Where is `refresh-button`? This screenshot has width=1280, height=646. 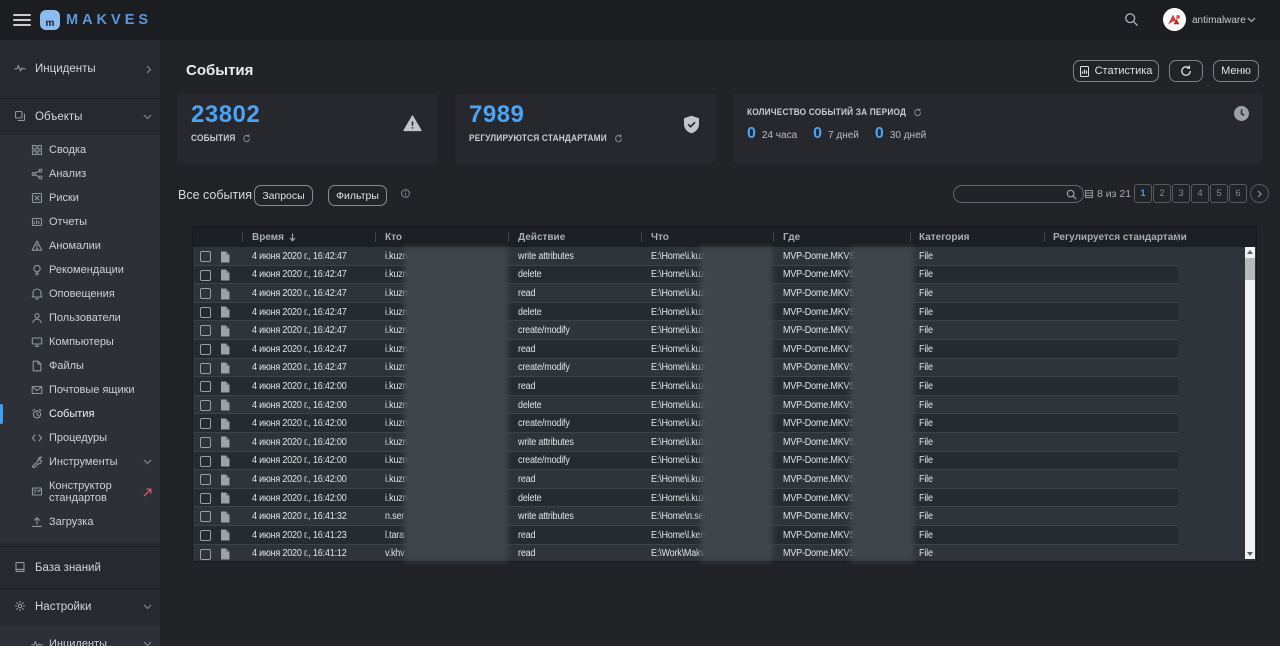 refresh-button is located at coordinates (1186, 71).